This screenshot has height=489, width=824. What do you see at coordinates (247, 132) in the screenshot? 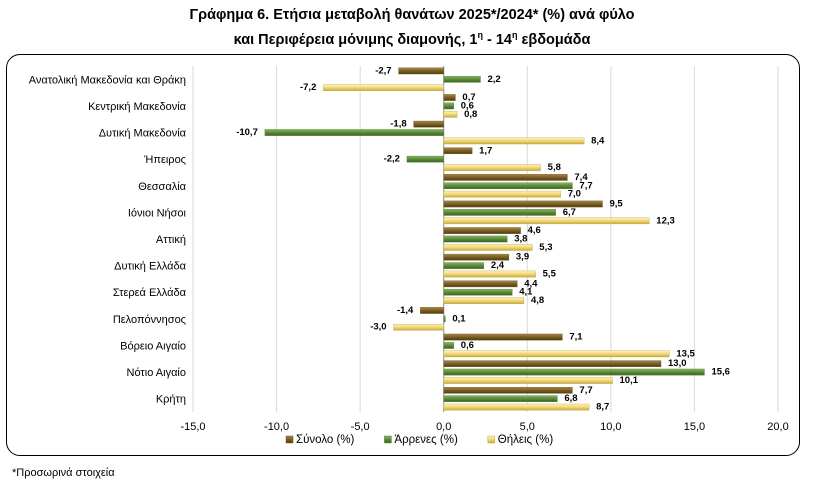
I see `data-label-male: -10,7` at bounding box center [247, 132].